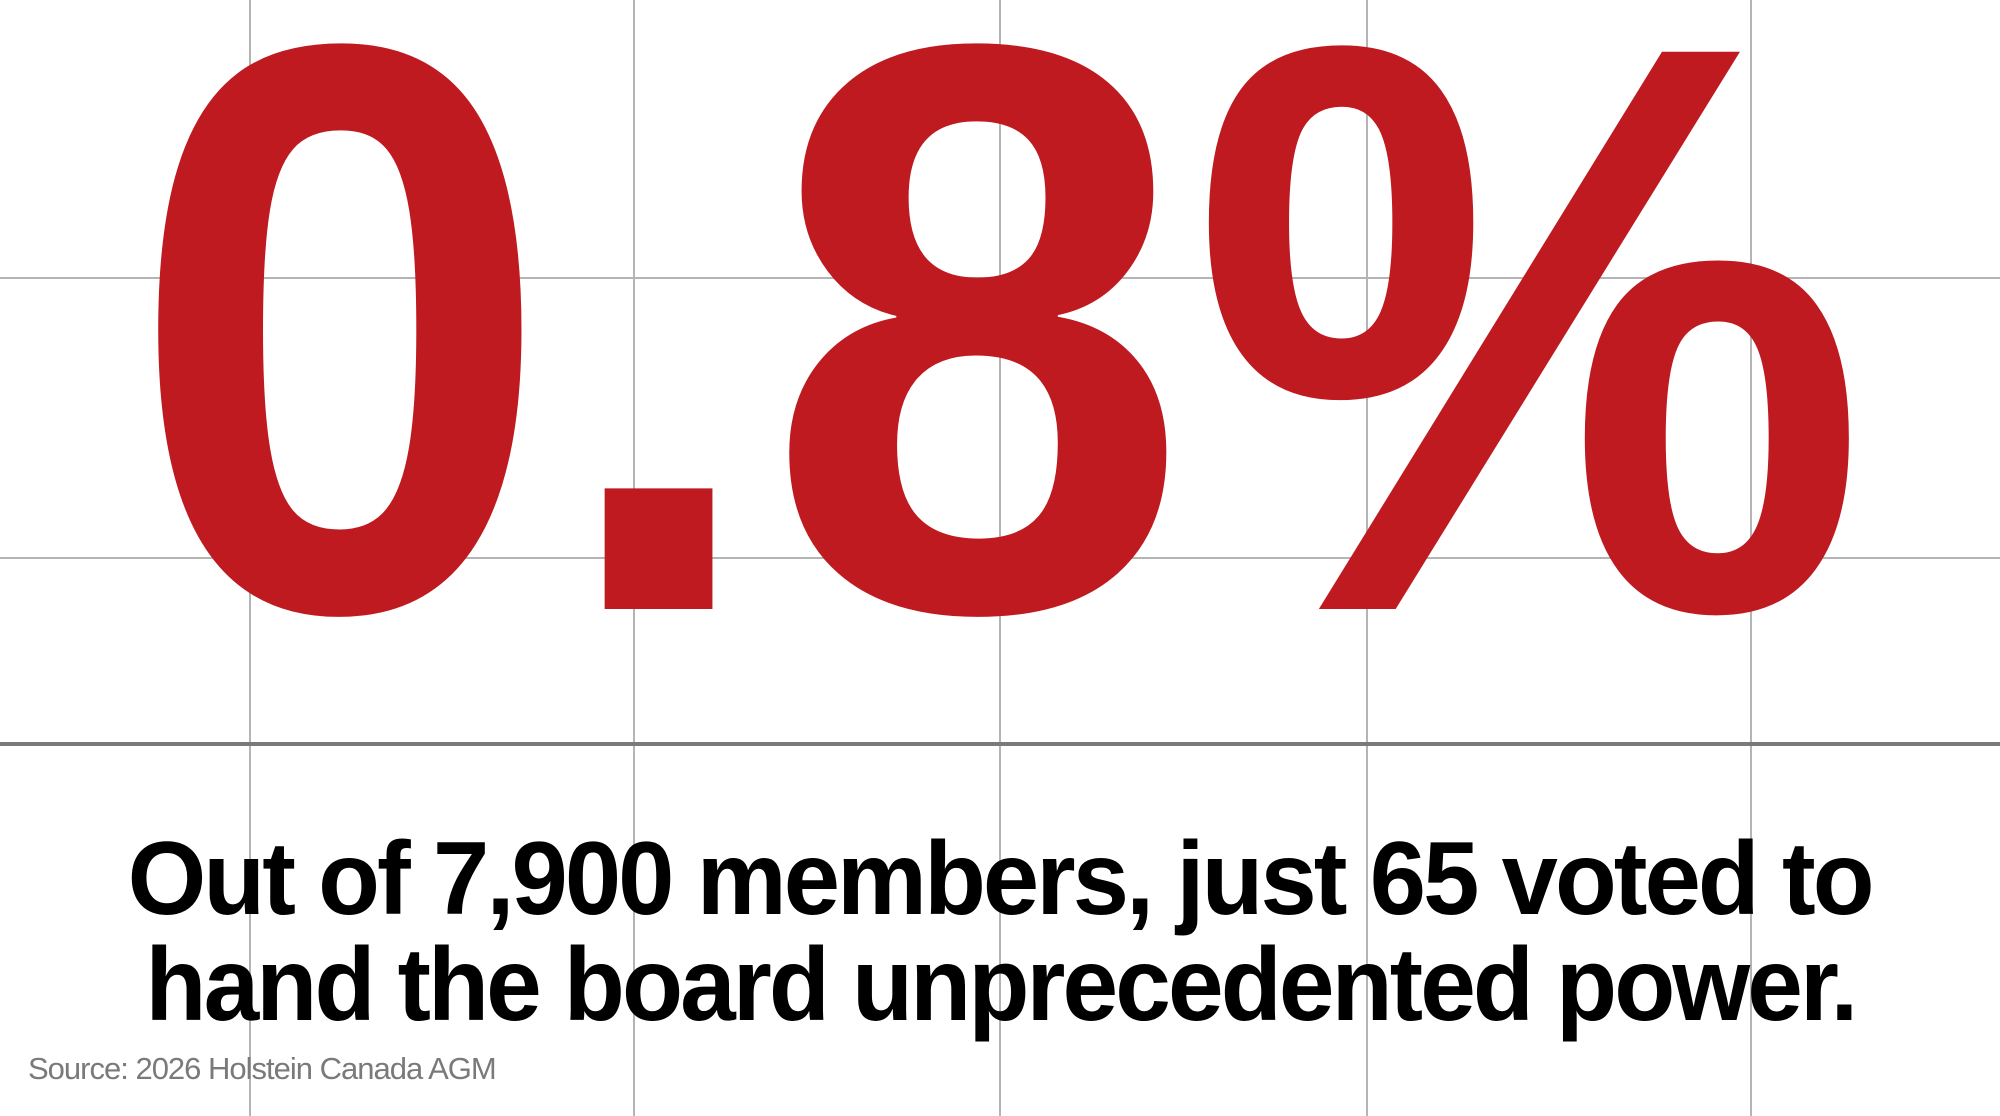 This screenshot has height=1116, width=2000. I want to click on caption-text-2: hand the board unprecedented power., so click(1001, 985).